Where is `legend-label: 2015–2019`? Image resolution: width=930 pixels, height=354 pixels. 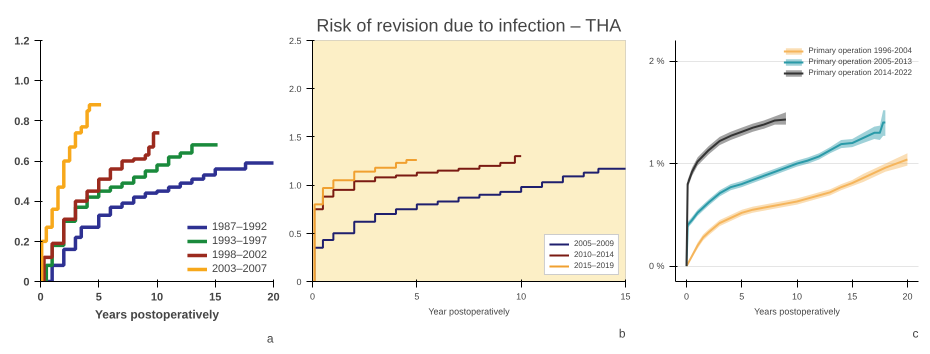 legend-label: 2015–2019 is located at coordinates (594, 265).